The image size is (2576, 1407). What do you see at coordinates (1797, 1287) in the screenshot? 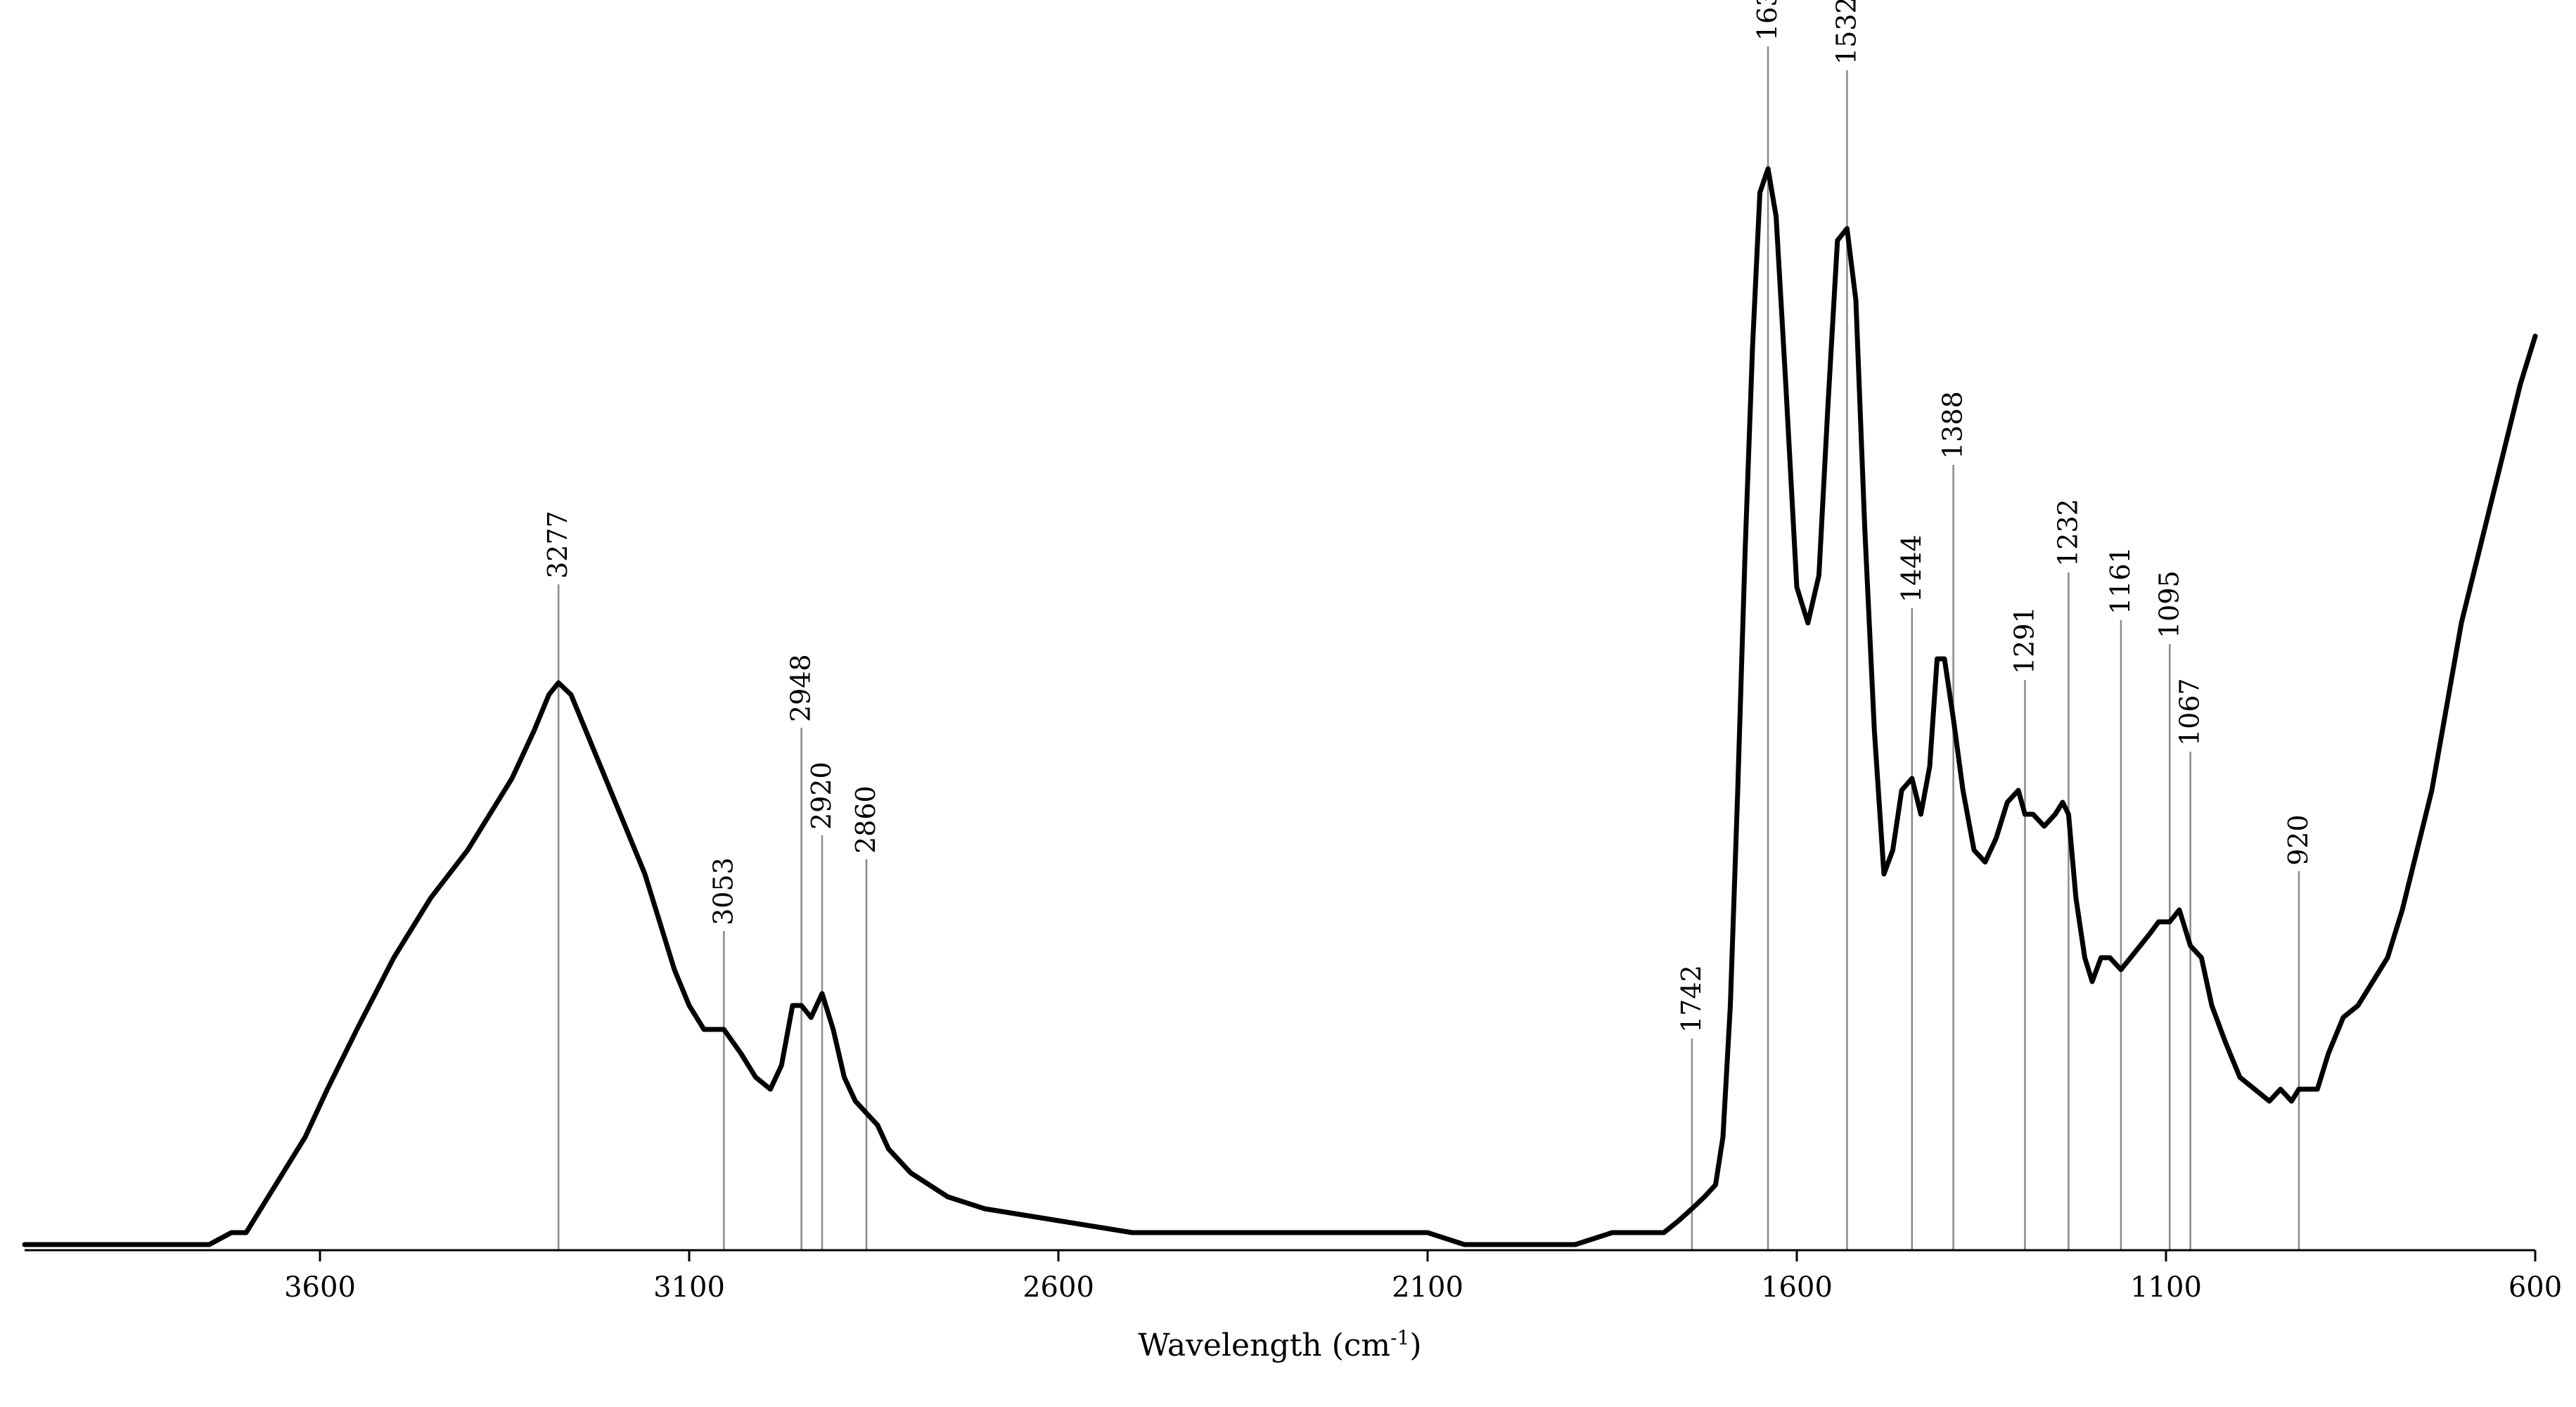
I see `x-tick-label-1600: 1600` at bounding box center [1797, 1287].